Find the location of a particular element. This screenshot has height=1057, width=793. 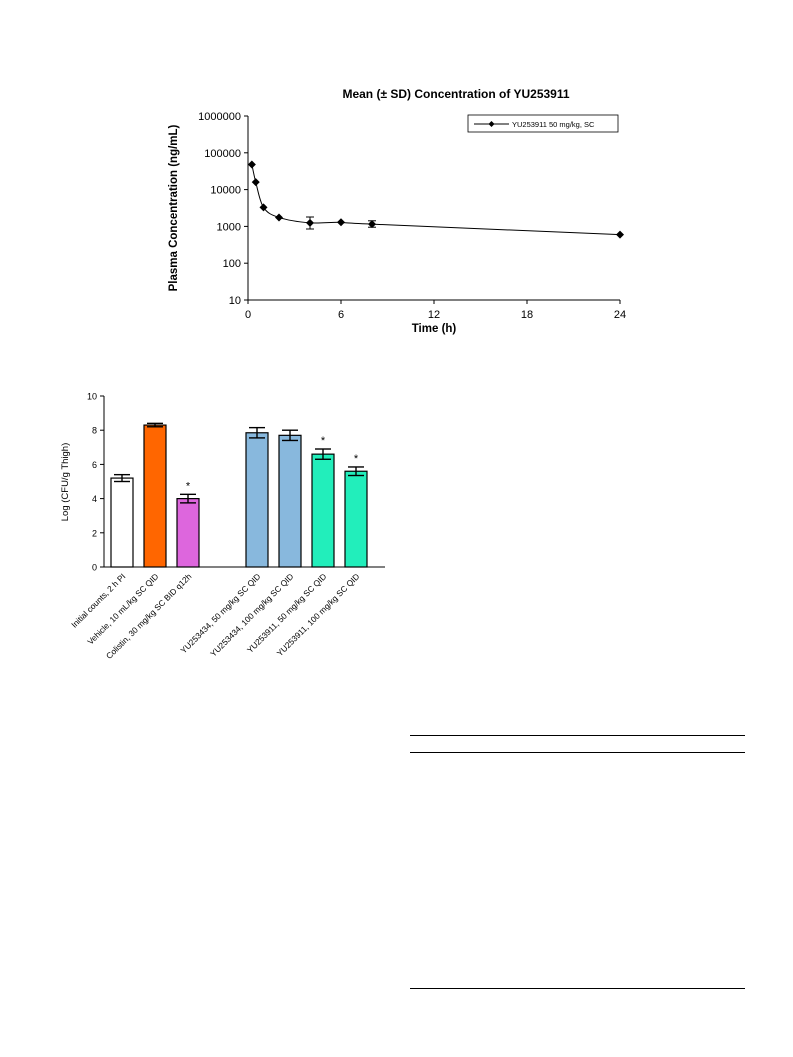

pk-y-tick-label: 10000 is located at coordinates (225, 191).